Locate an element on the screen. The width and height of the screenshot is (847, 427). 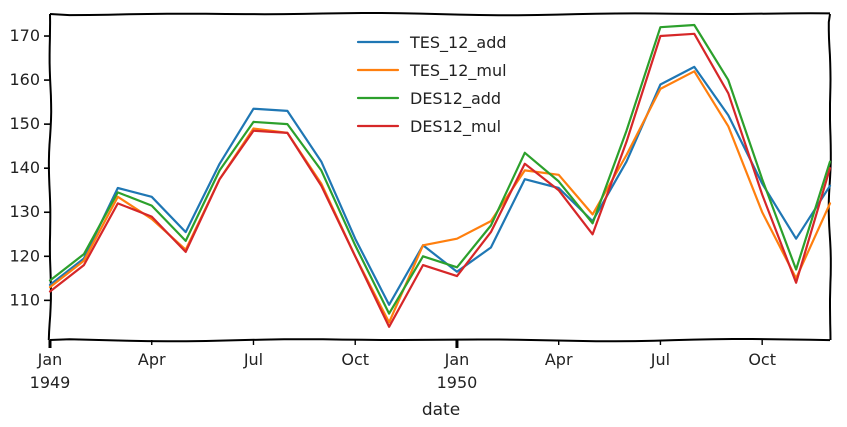
y-tick-label: 130 is located at coordinates (24, 211).